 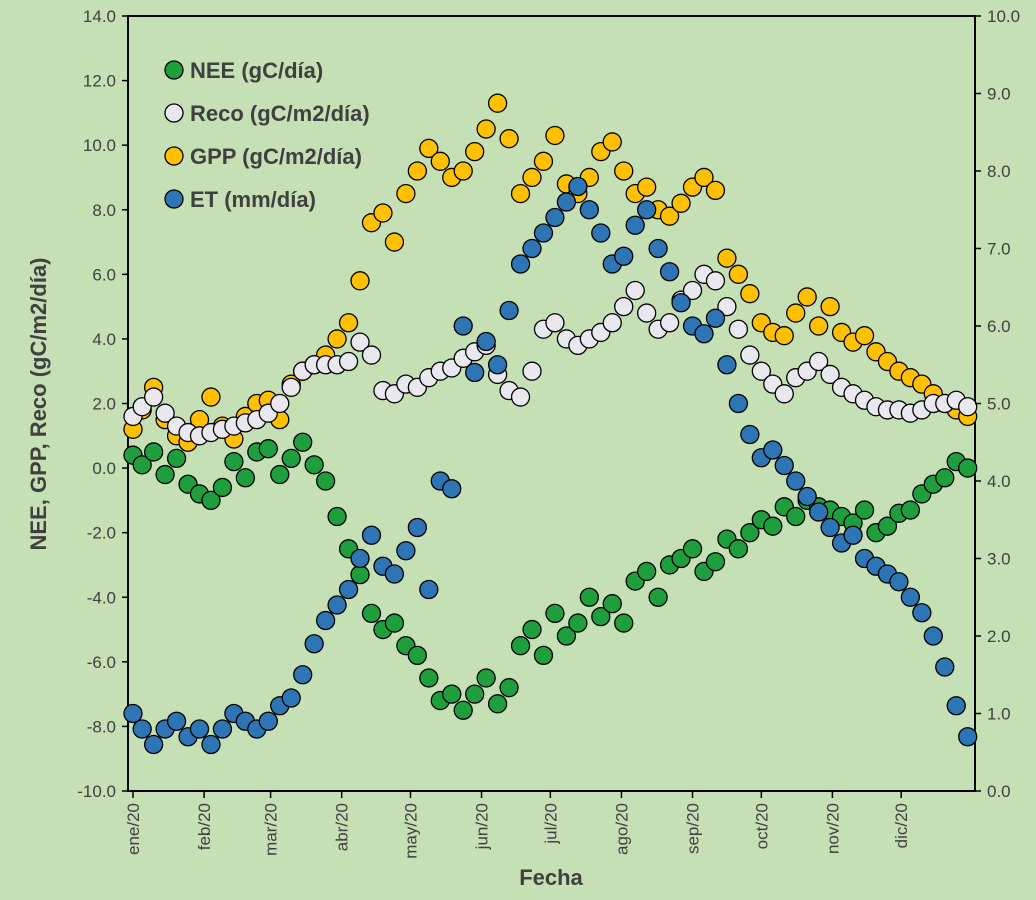 I want to click on x-tick-label: sep/20, so click(x=693, y=828).